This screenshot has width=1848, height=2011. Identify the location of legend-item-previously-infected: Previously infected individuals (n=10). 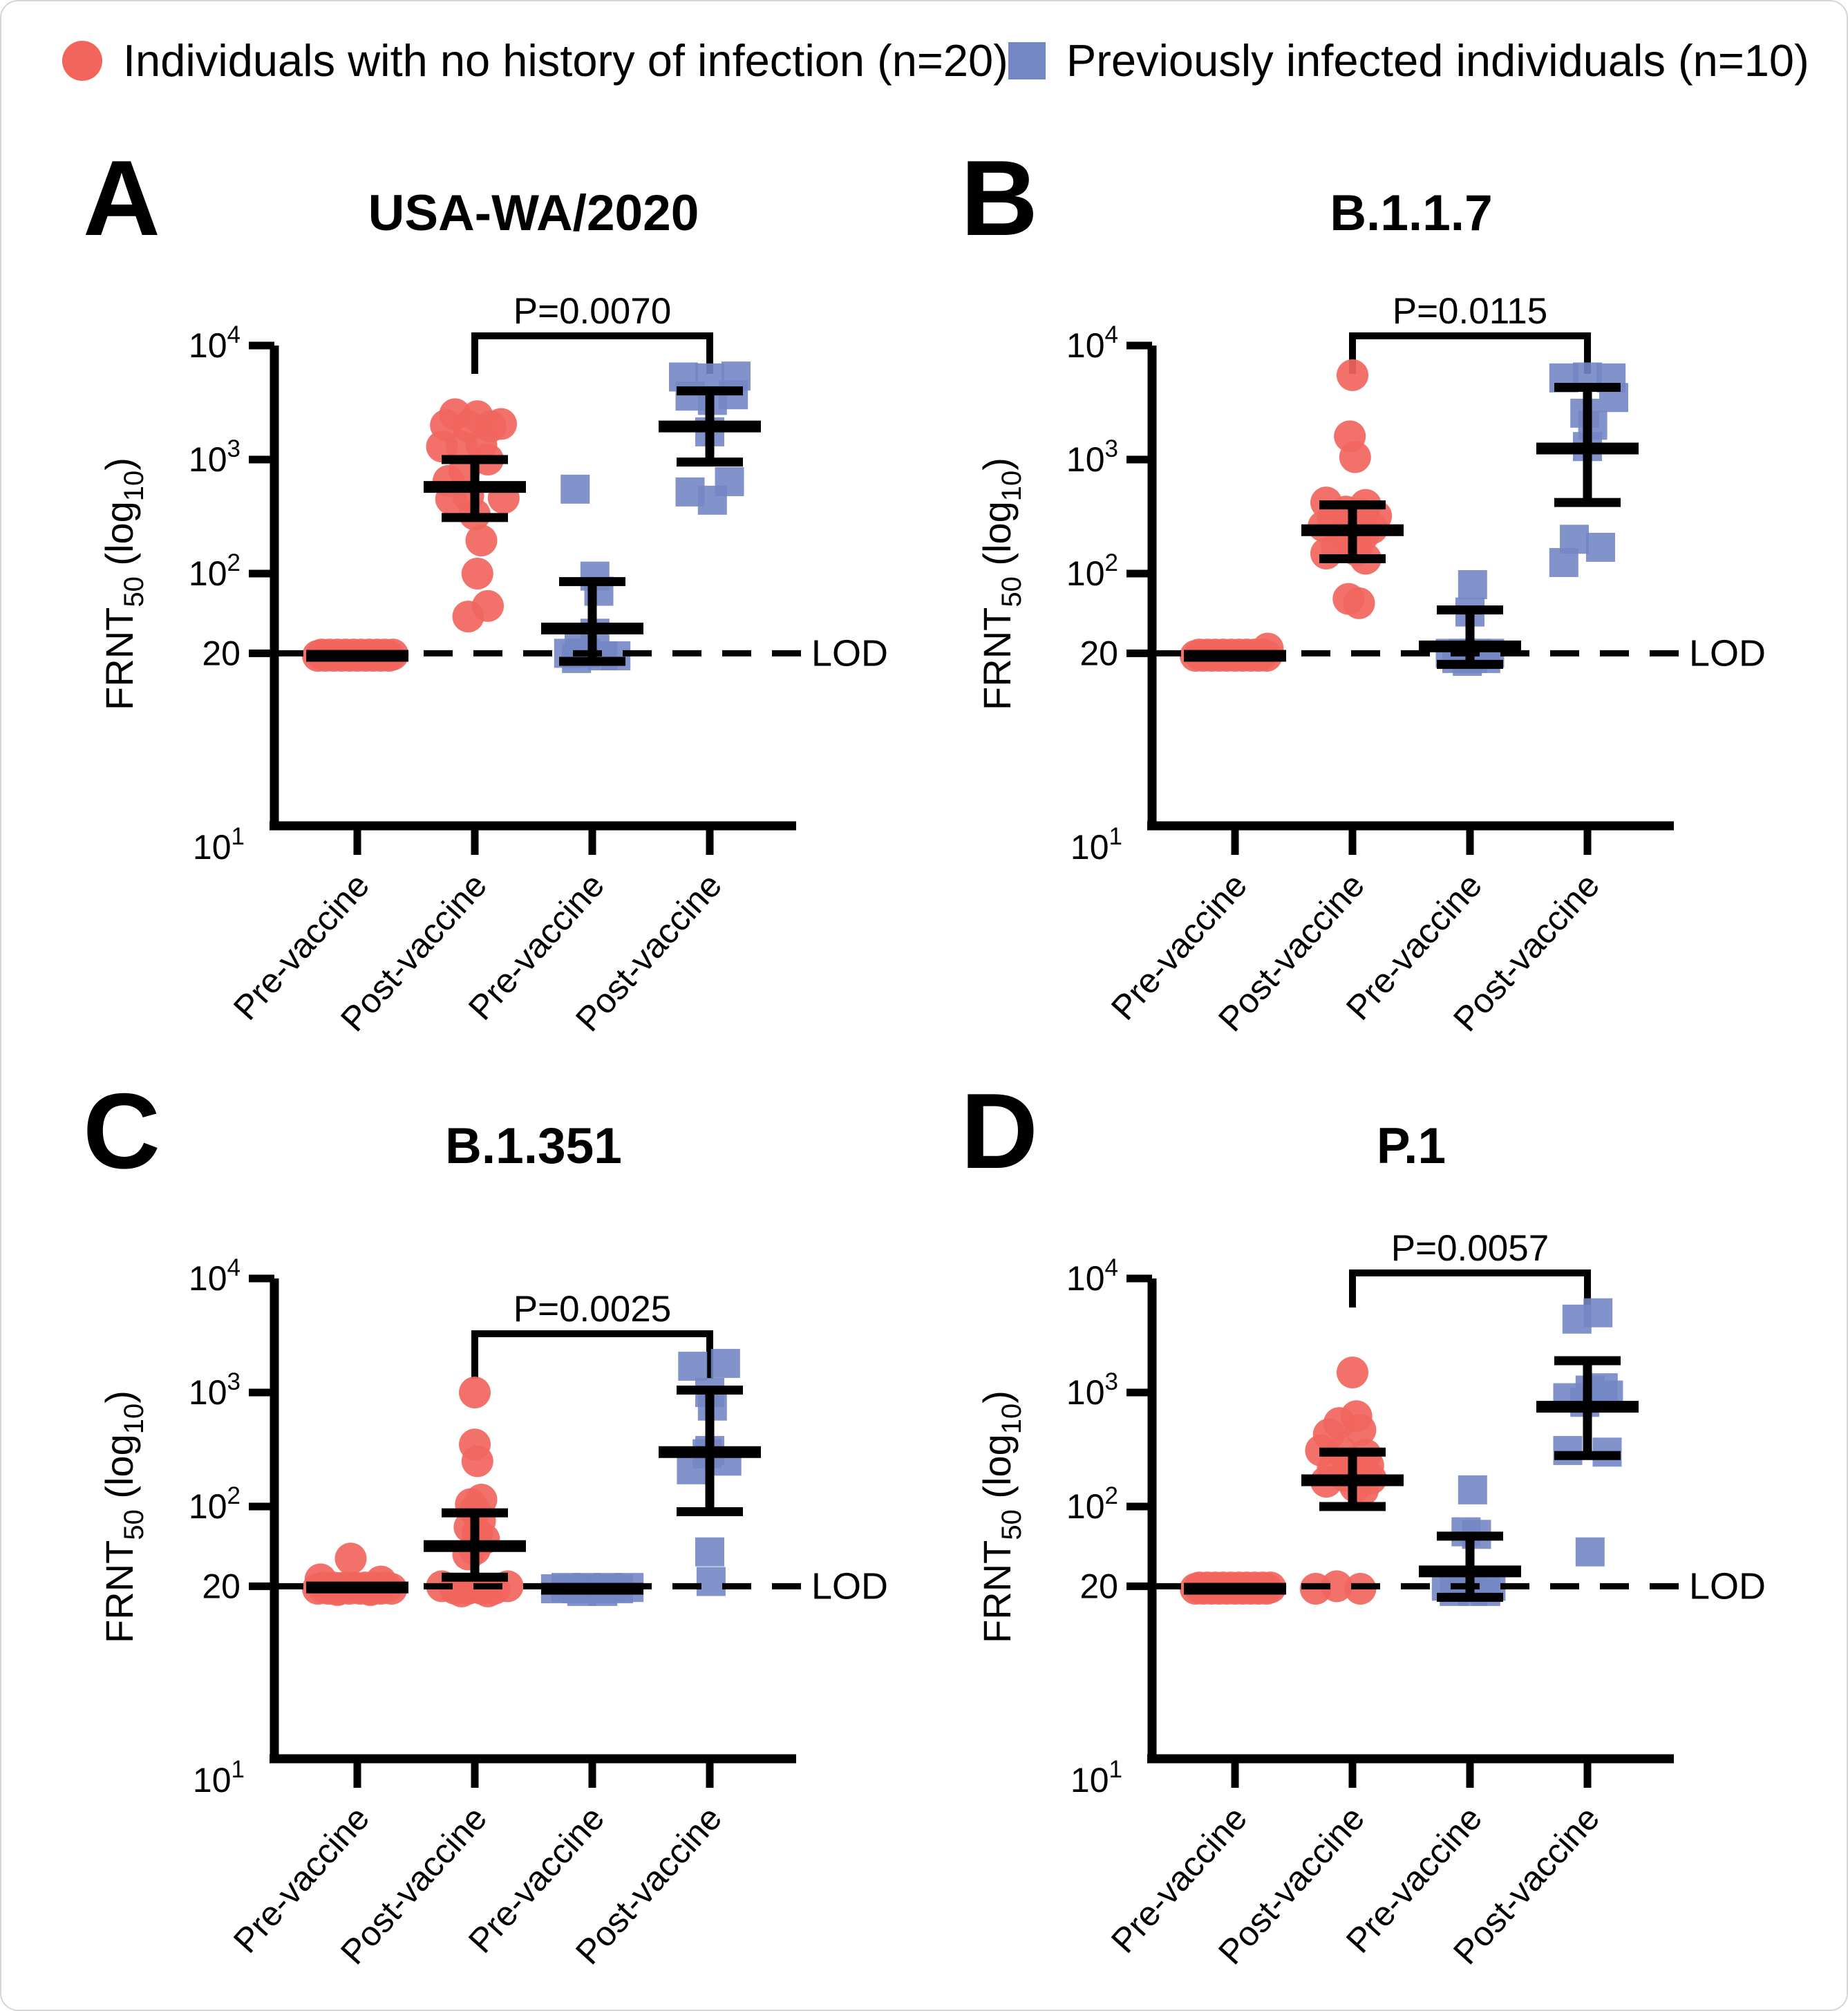
(1408, 61).